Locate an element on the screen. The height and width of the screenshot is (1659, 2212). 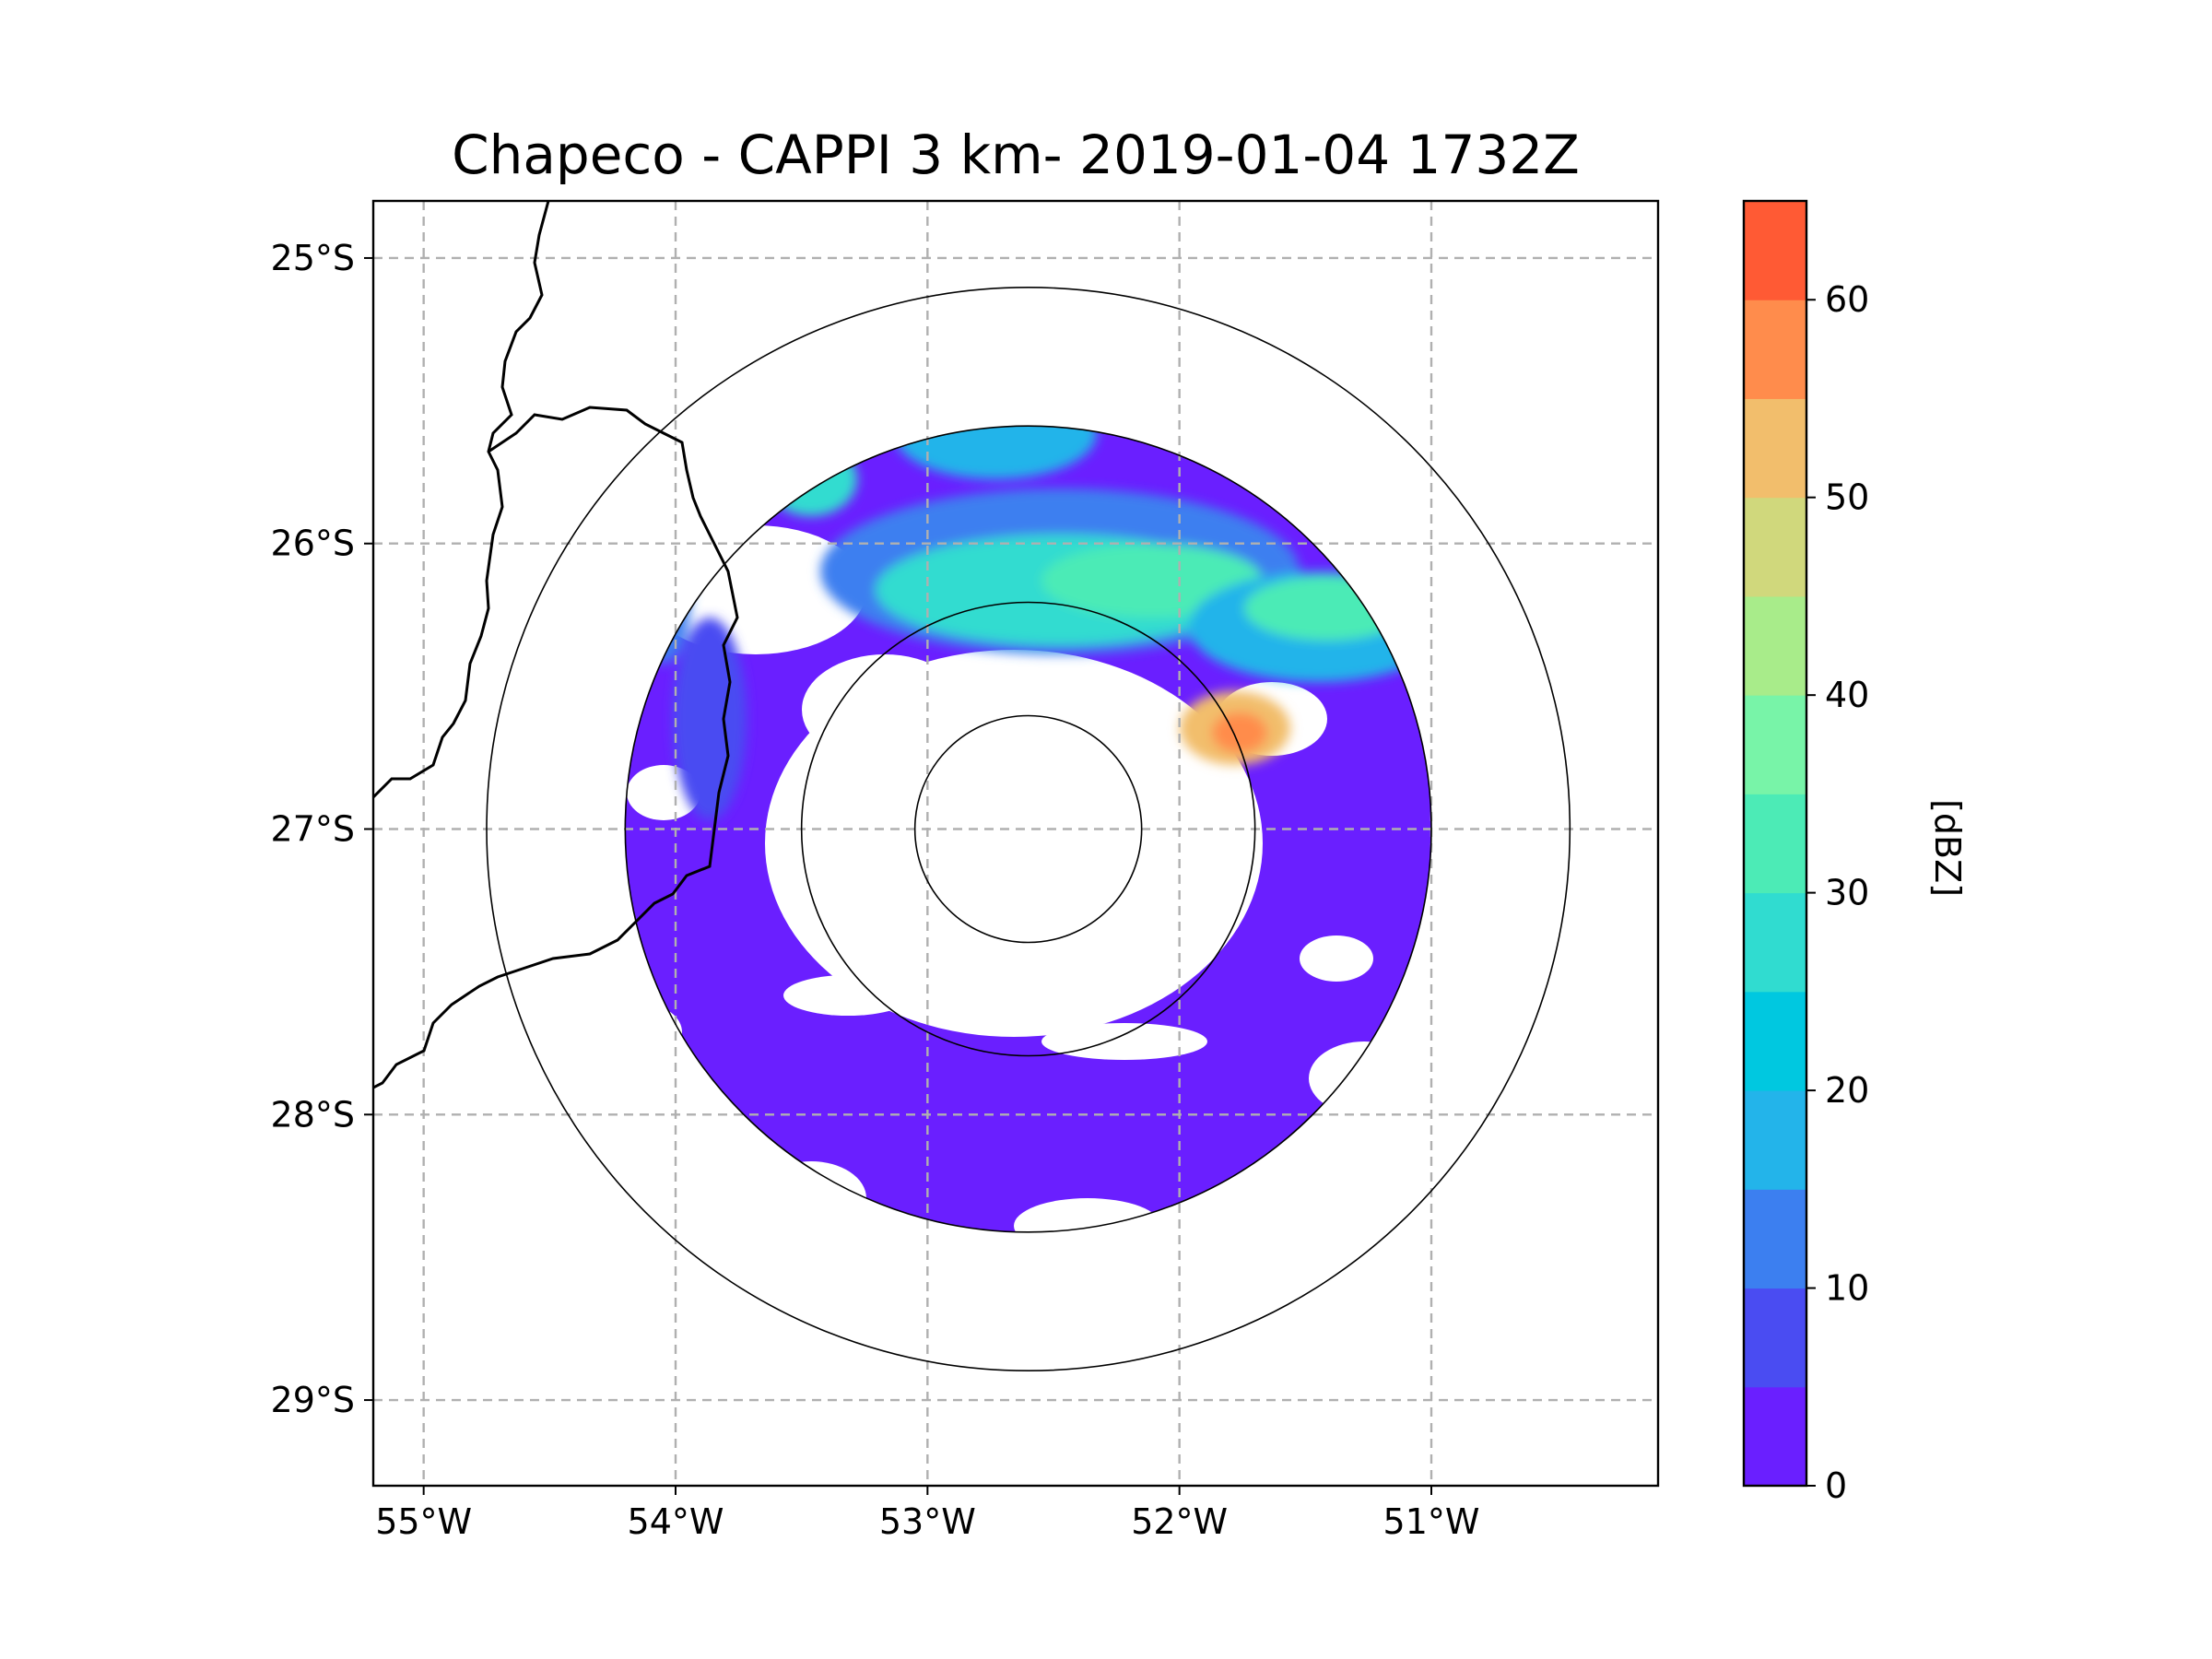
colorbar-tick-label: 30 is located at coordinates (1847, 893).